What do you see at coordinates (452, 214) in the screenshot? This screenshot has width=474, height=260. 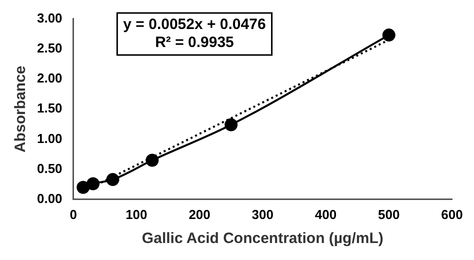 I see `x-tick-label: 600` at bounding box center [452, 214].